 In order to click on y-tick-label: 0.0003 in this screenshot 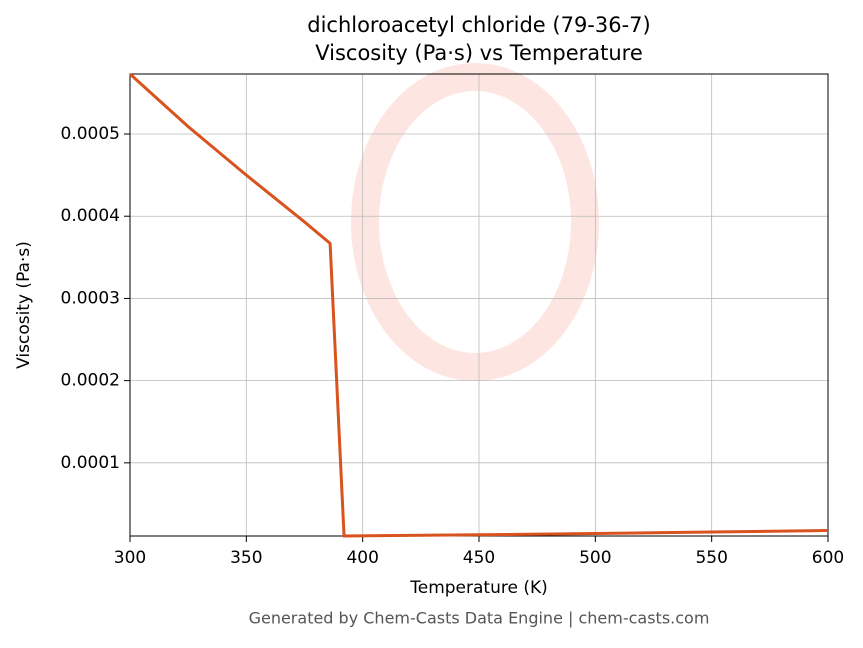, I will do `click(90, 298)`.